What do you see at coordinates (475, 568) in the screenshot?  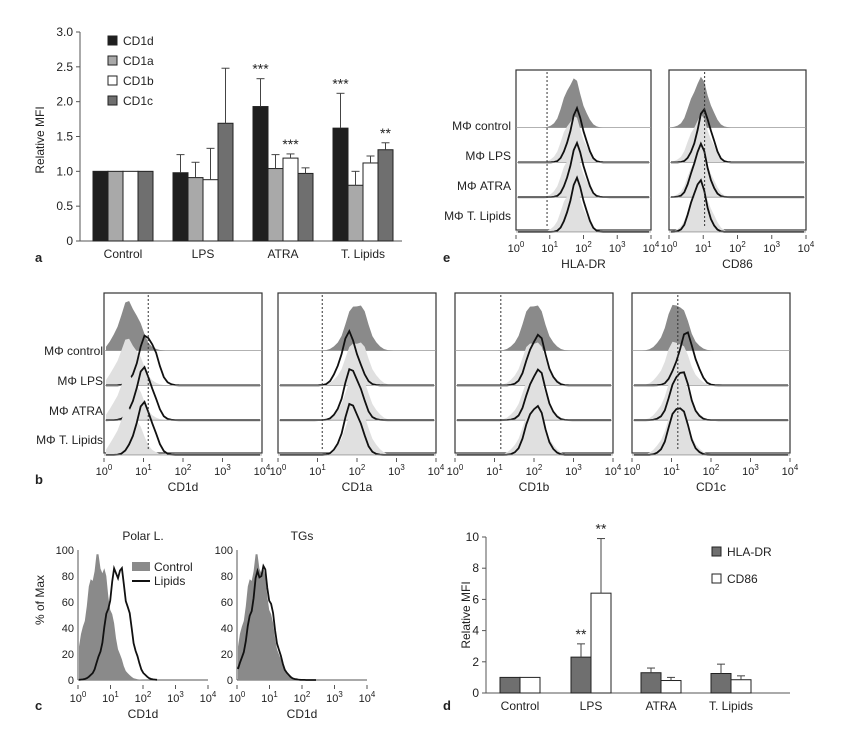 I see `y-tick-label: 8` at bounding box center [475, 568].